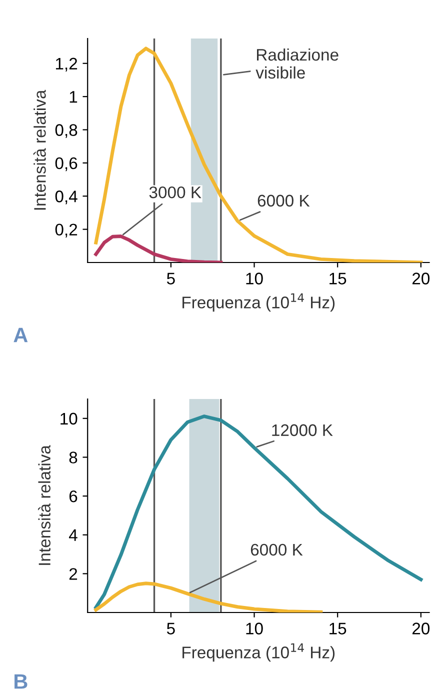 This screenshot has width=438, height=700. What do you see at coordinates (66, 231) in the screenshot?
I see `y-tick-label: 0,2` at bounding box center [66, 231].